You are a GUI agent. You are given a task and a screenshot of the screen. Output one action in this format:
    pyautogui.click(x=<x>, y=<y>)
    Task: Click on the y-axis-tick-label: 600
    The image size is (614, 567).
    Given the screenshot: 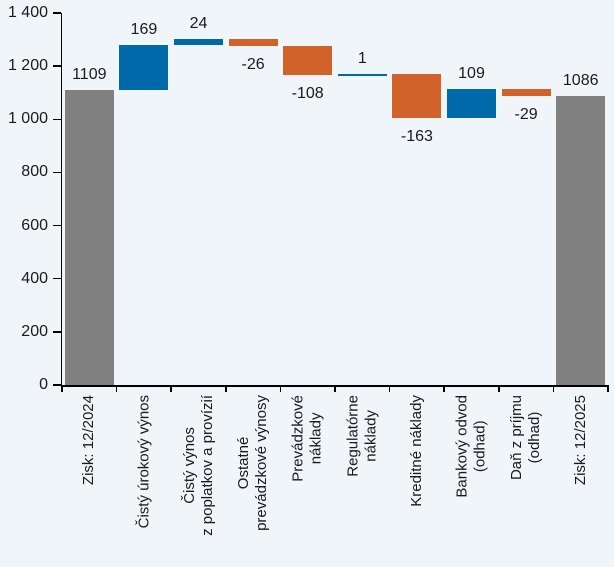 What is the action you would take?
    pyautogui.click(x=34, y=225)
    